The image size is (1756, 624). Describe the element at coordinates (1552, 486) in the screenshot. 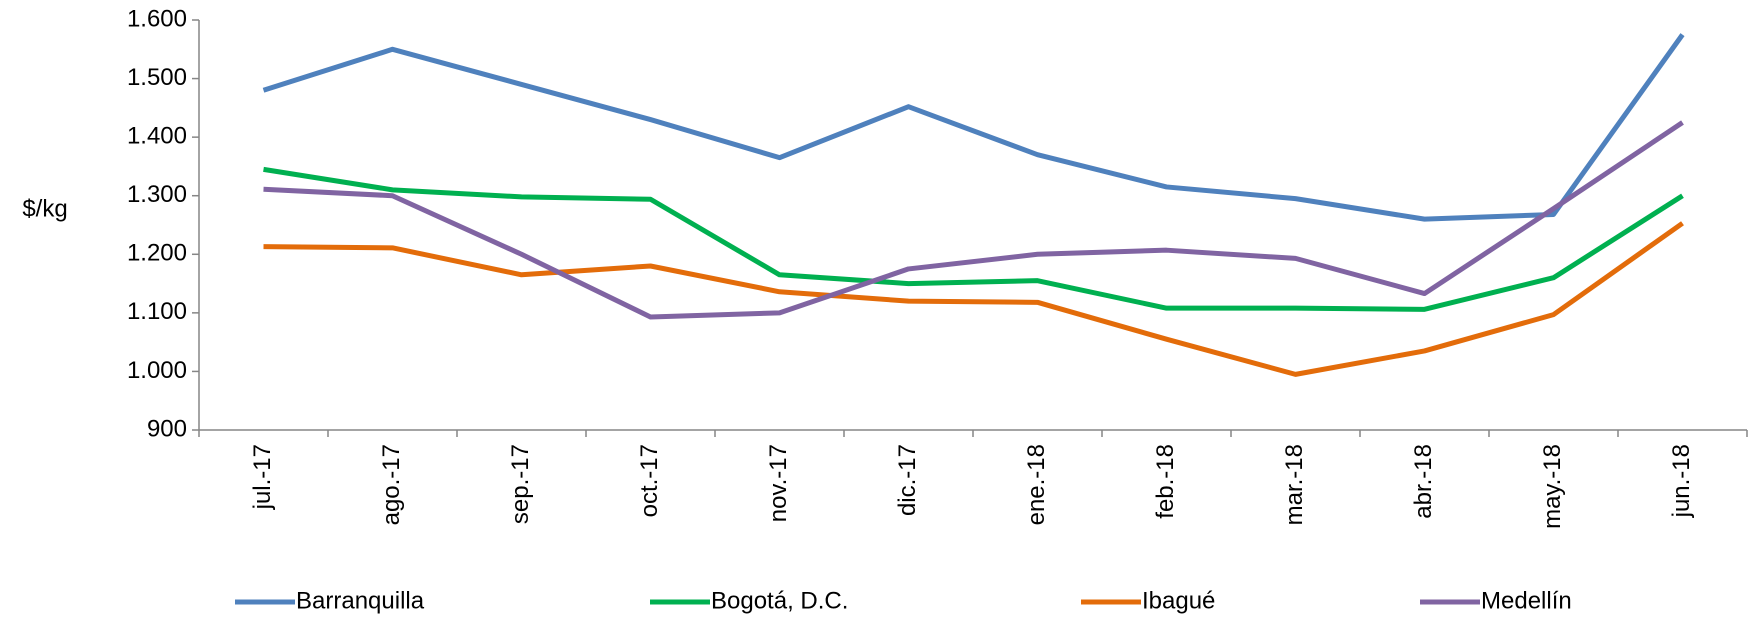

I see `x-tick-label: may.-18` at that location.